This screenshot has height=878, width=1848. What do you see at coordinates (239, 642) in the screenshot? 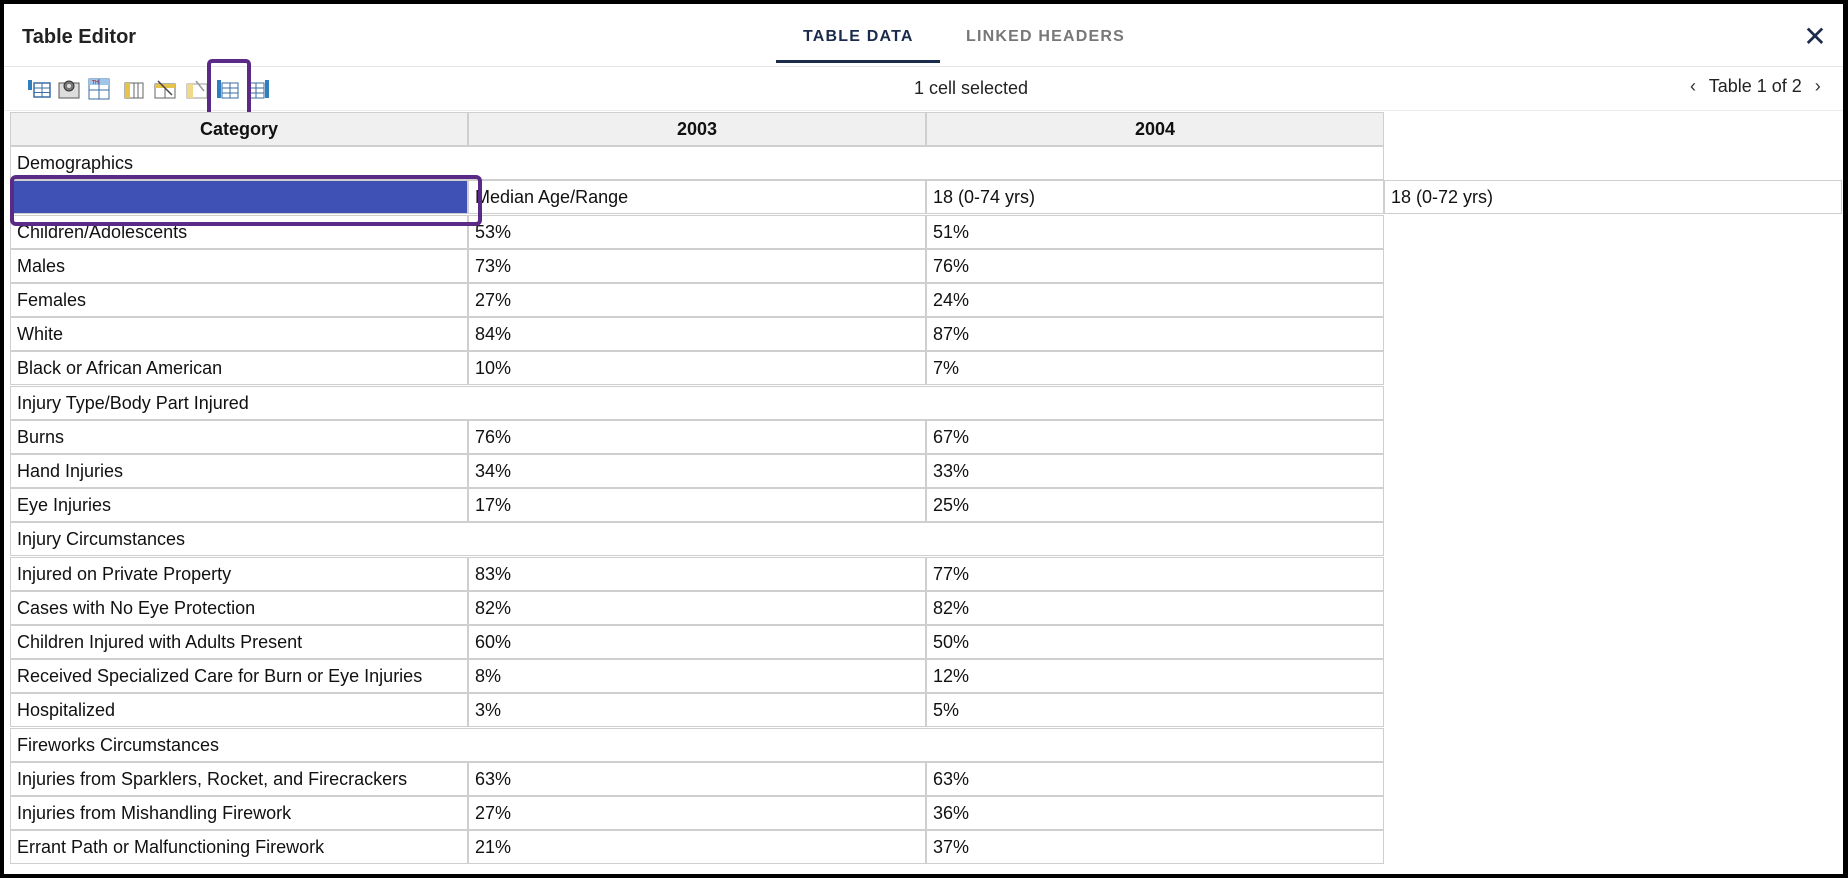
I see `table-cell: Children Injured with Adults Present` at bounding box center [239, 642].